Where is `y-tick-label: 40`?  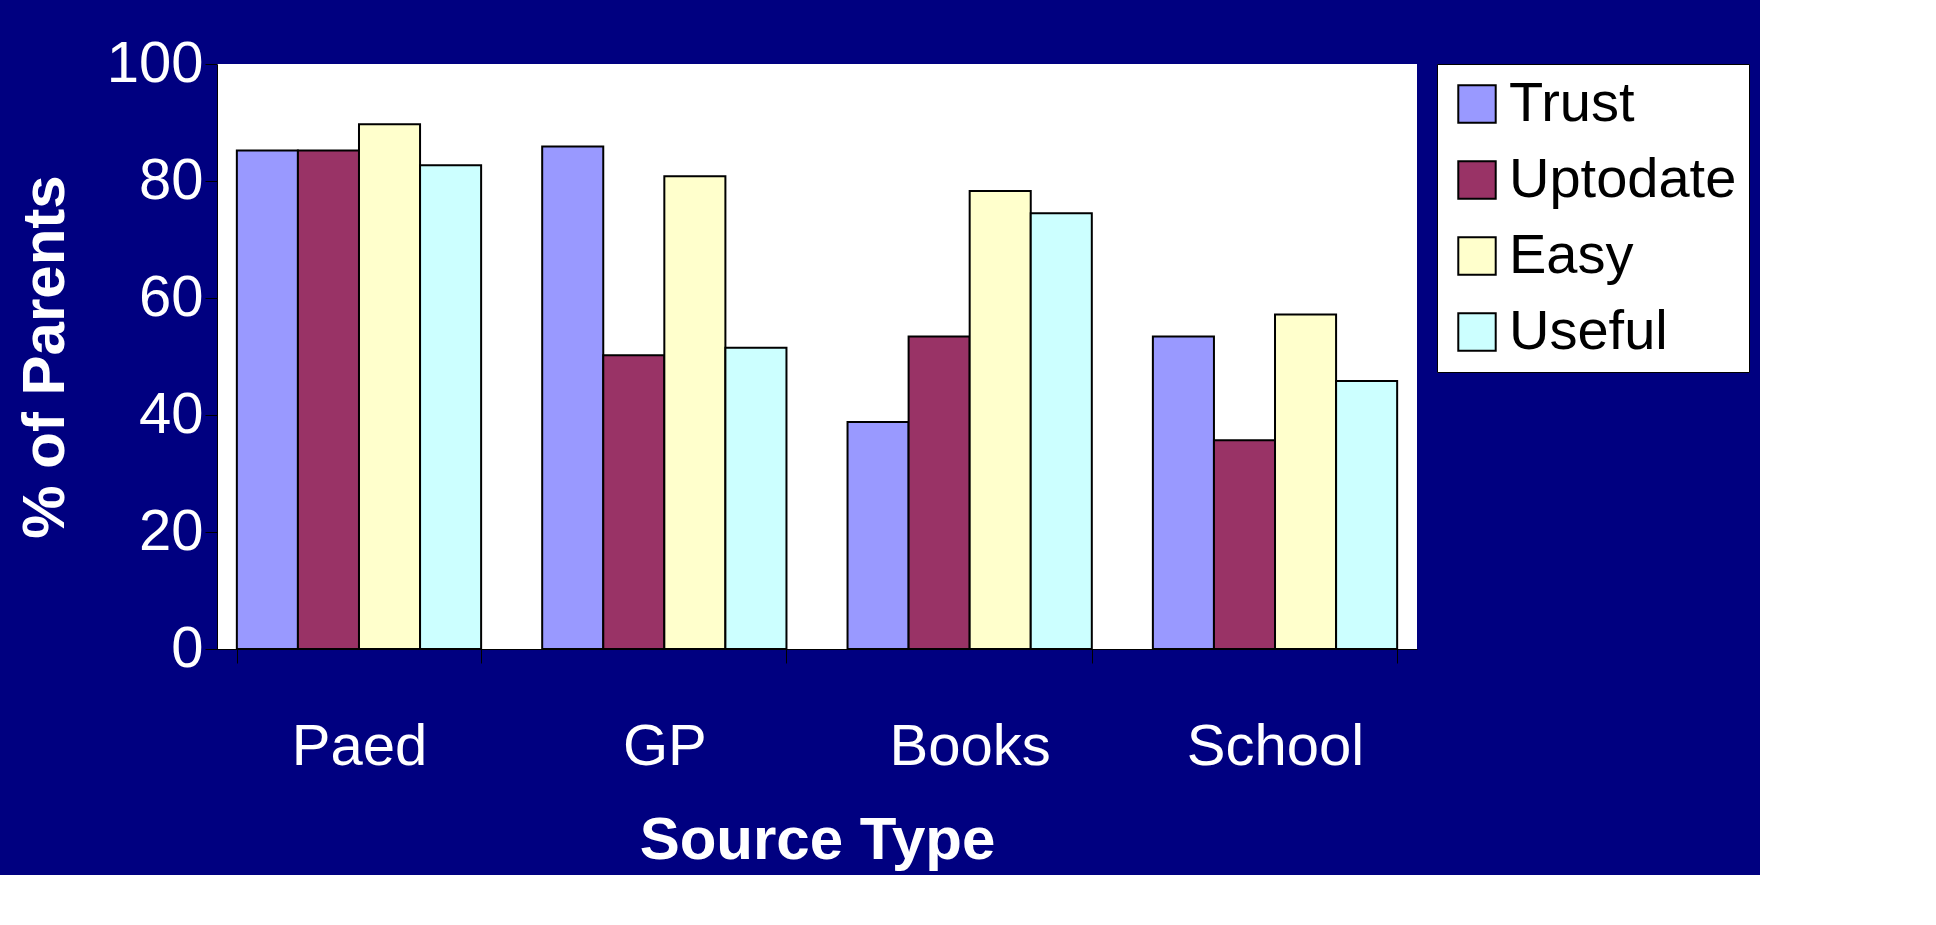
y-tick-label: 40 is located at coordinates (171, 412).